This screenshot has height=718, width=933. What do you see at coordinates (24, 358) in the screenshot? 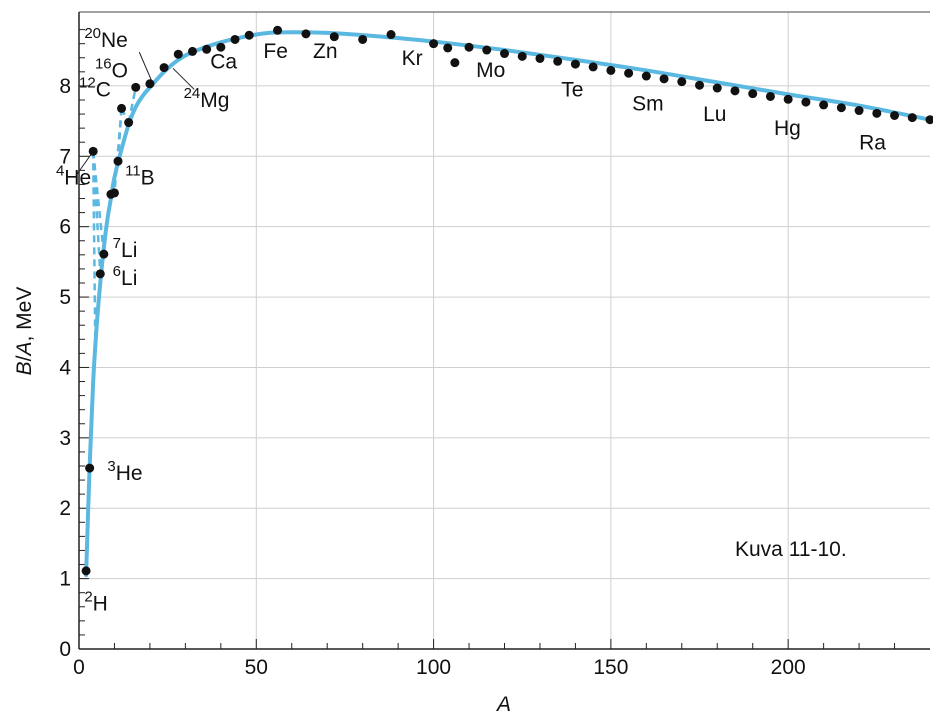
I see `y-title-part-slash: /` at bounding box center [24, 358].